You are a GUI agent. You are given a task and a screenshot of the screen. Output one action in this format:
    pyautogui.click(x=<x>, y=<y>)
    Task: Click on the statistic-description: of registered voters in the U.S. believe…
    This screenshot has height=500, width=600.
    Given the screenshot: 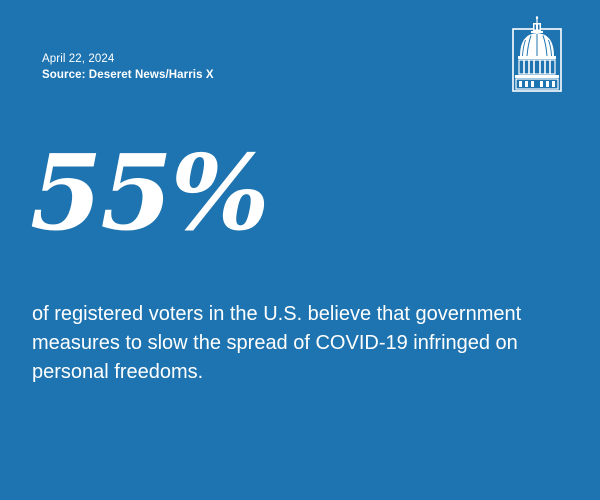 What is the action you would take?
    pyautogui.click(x=277, y=343)
    